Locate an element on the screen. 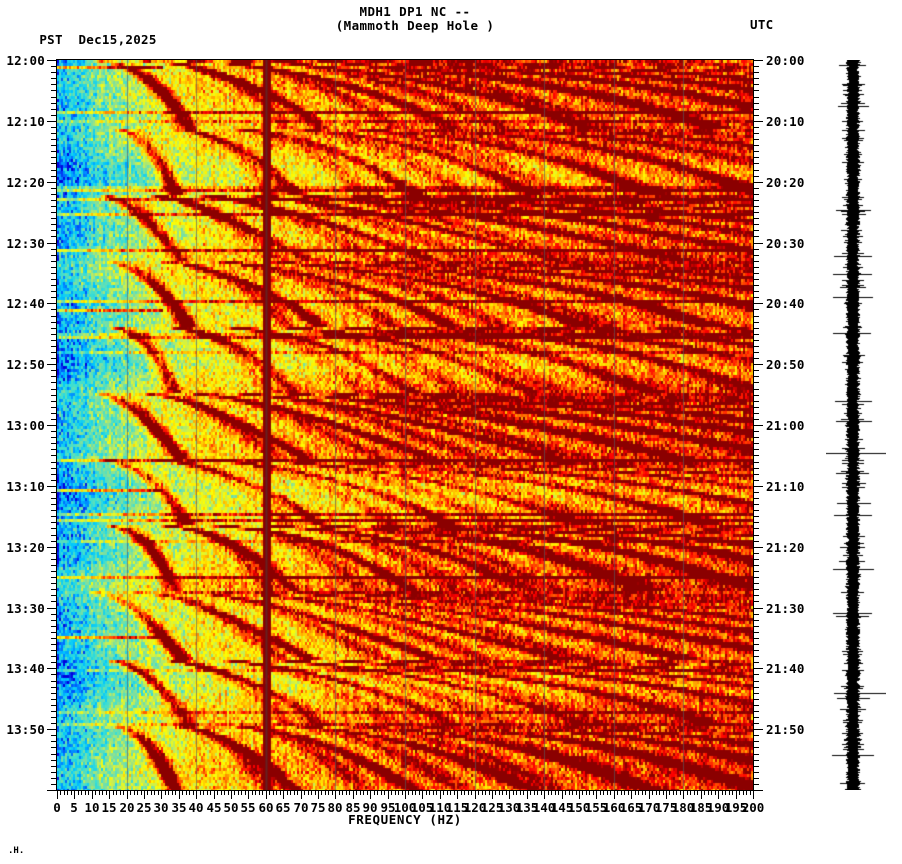 The width and height of the screenshot is (902, 864). frequency-label: 185 is located at coordinates (701, 807).